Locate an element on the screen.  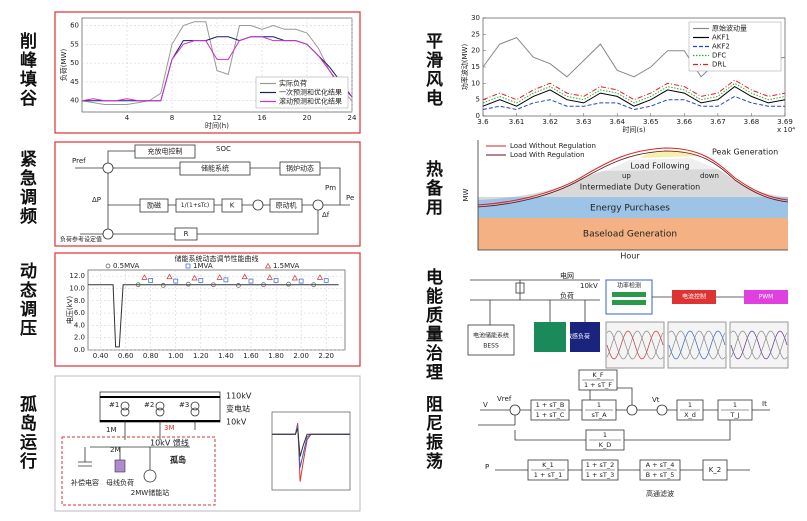
signal: Vref is located at coordinates (504, 399).